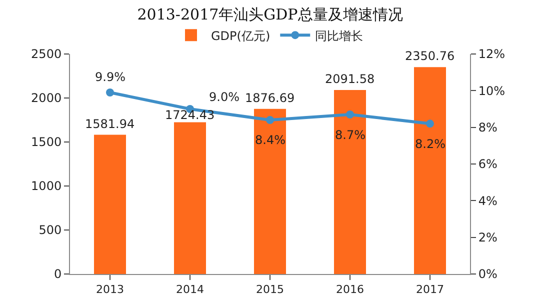 This screenshot has height=296, width=540. What do you see at coordinates (488, 274) in the screenshot?
I see `y2-tick-label: 0%` at bounding box center [488, 274].